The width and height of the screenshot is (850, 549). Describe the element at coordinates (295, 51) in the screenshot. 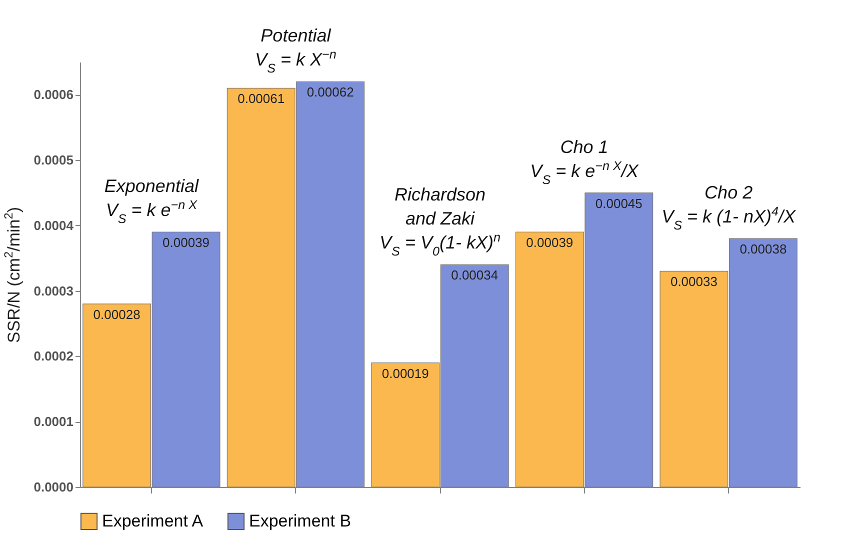

I see `annotation: Potential V$_{S}$ = k X$^{−n}$` at that location.